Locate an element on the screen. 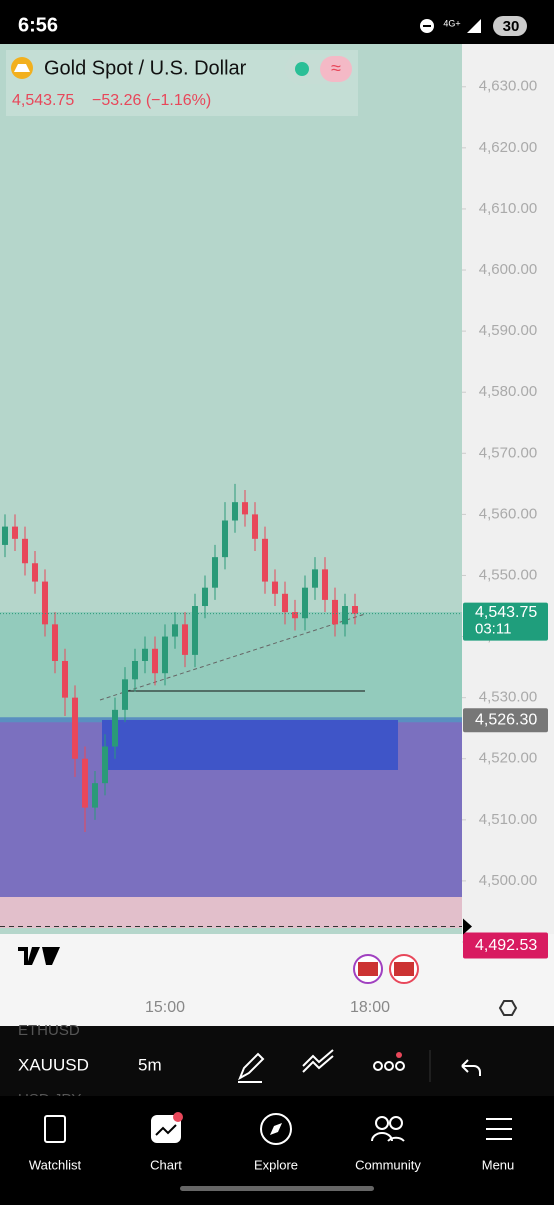 Image resolution: width=554 pixels, height=1205 pixels. y-tick-label: 4,510.00 is located at coordinates (508, 819).